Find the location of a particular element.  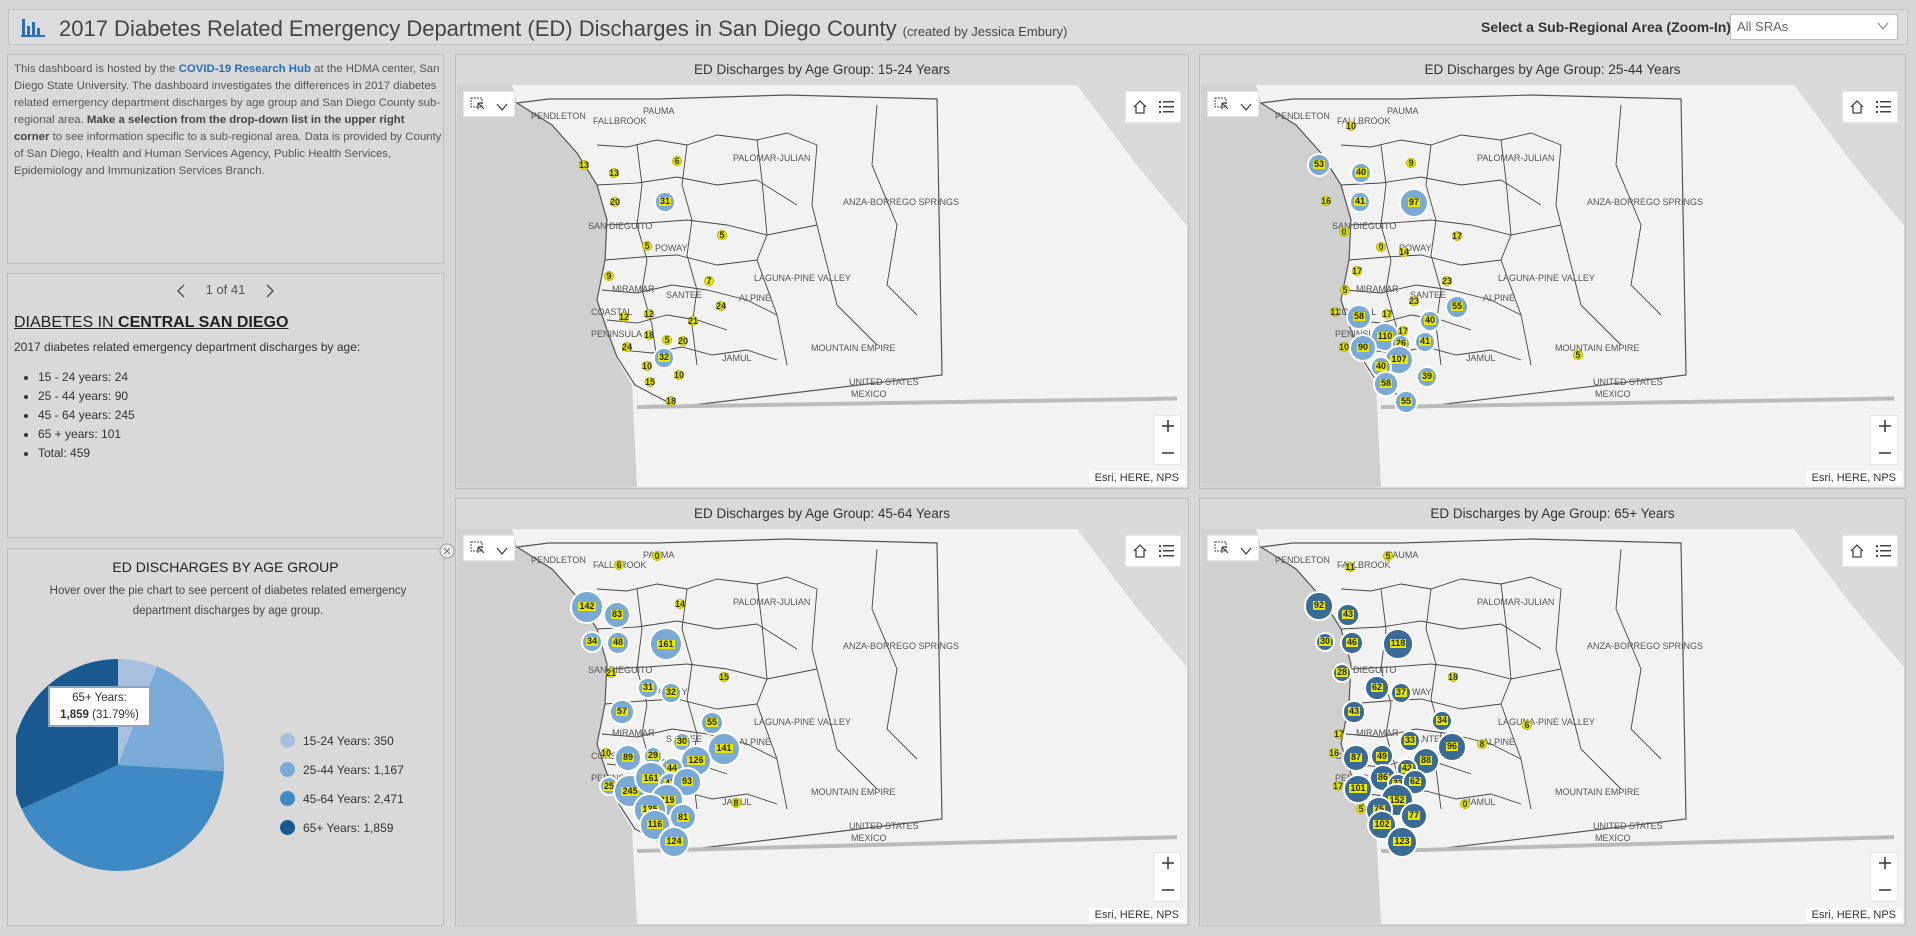

map-bubble: 48 is located at coordinates (618, 643).